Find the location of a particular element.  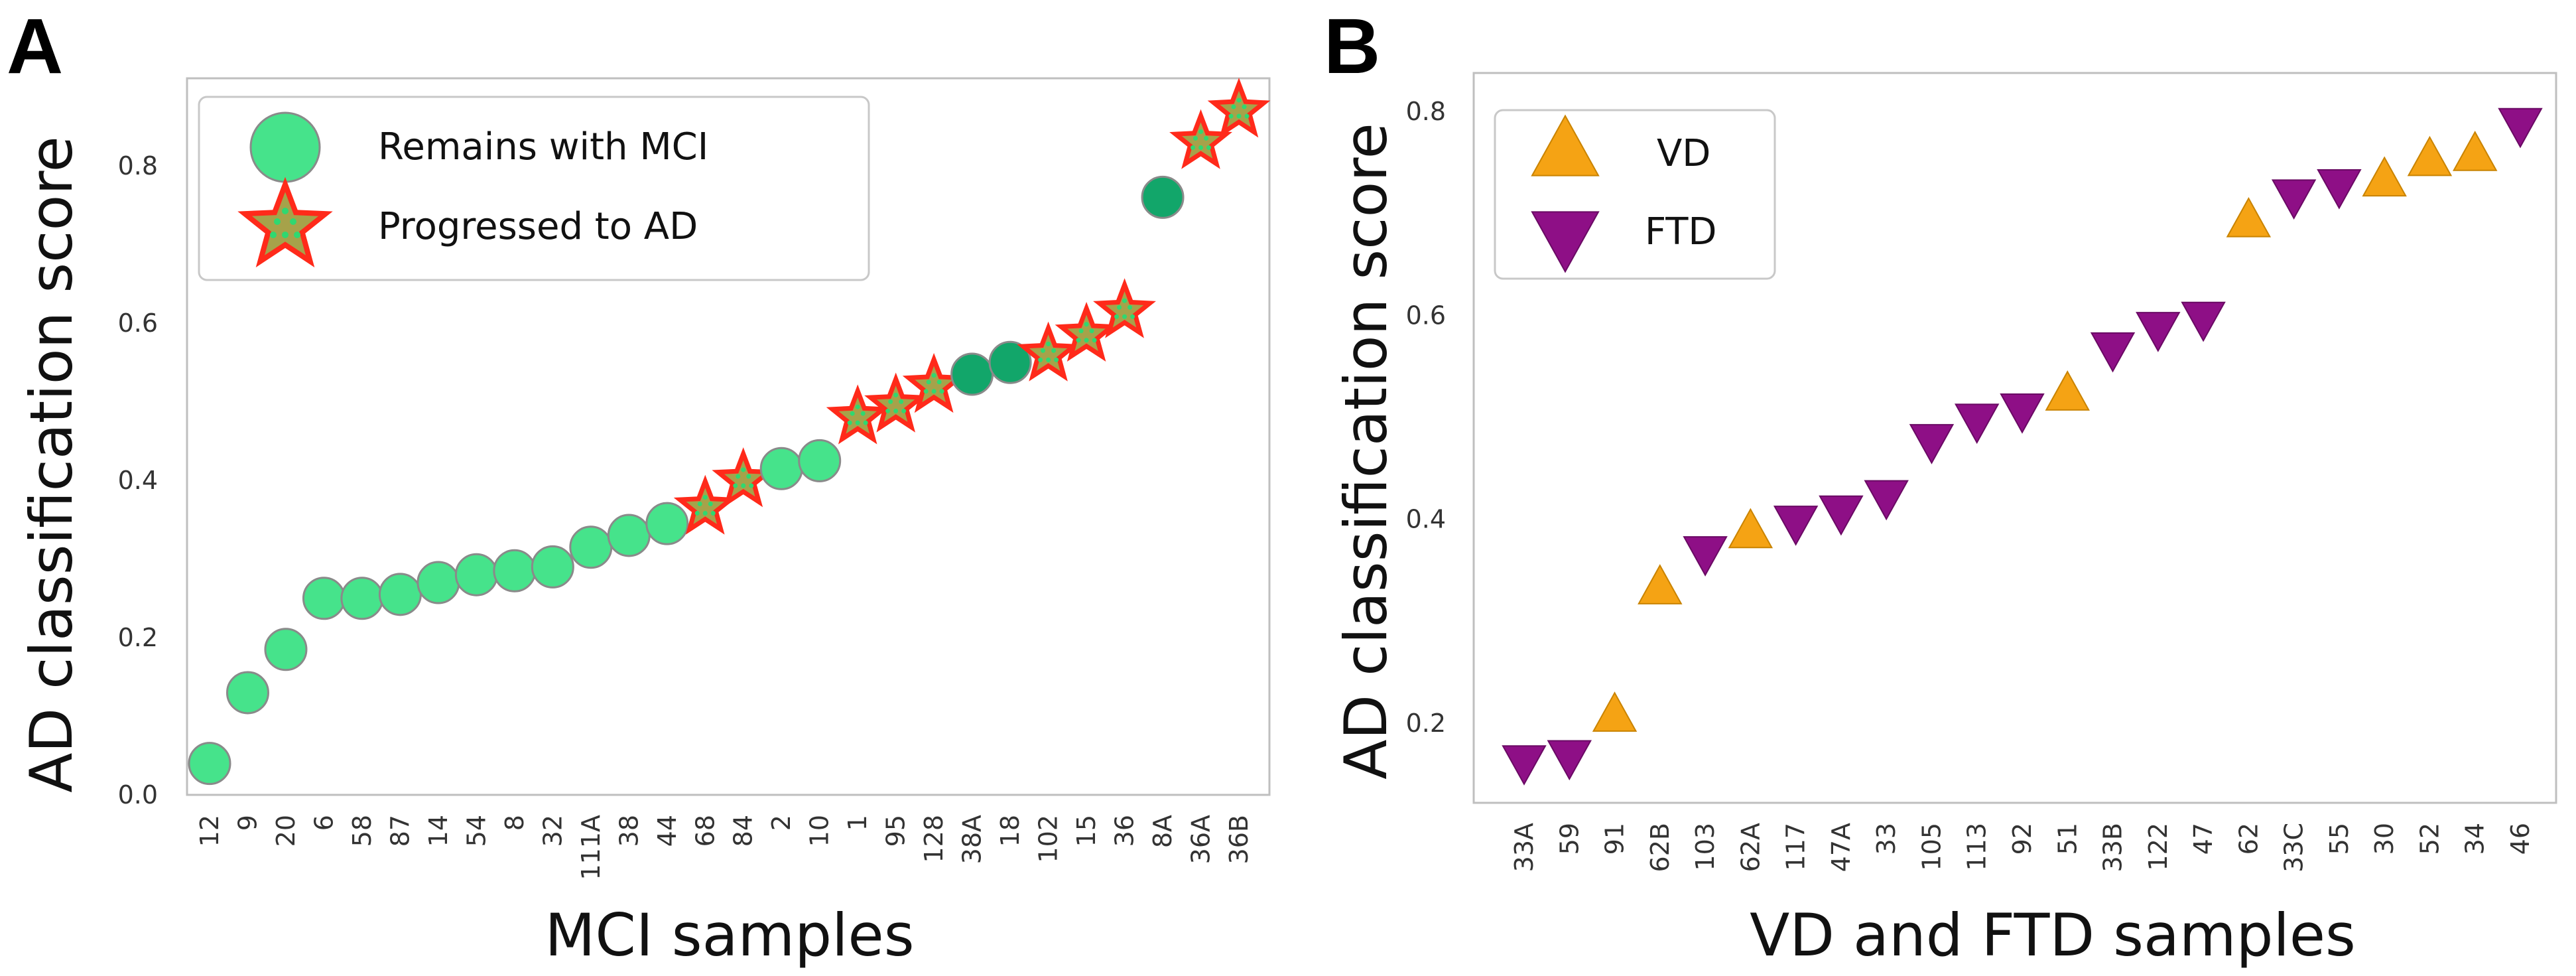

panel-a-legend: Remains with MCI Progressed to AD is located at coordinates (534, 189).